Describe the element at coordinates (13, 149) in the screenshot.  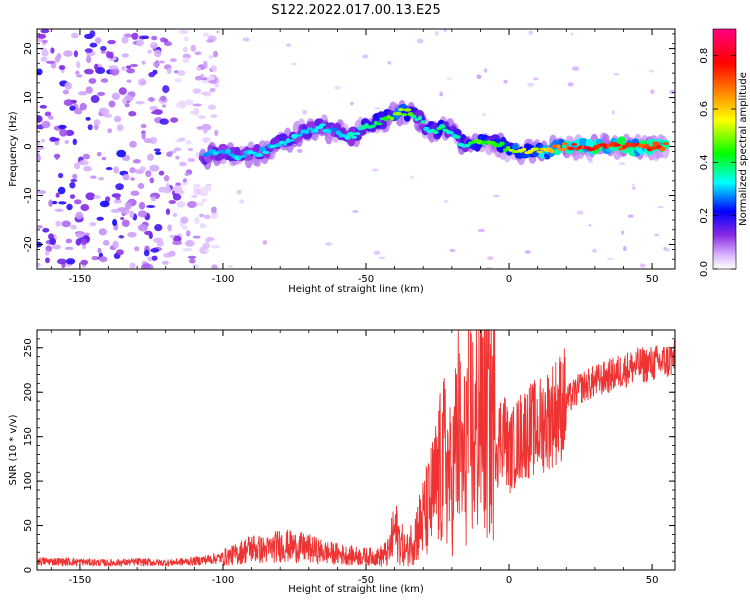
I see `spectrogram-y-axis-label: Frequency (Hz)` at that location.